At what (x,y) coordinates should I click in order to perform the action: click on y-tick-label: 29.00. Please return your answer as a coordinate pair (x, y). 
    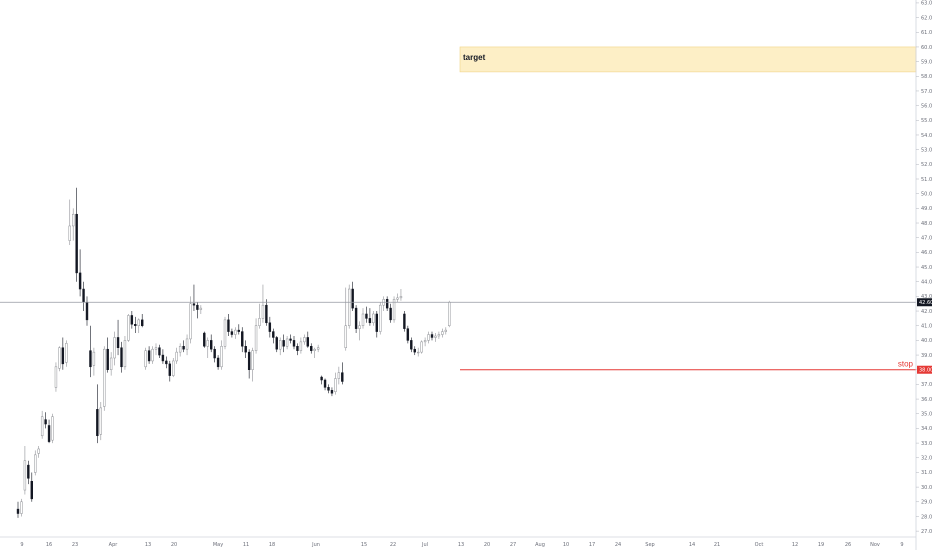
    Looking at the image, I should click on (926, 503).